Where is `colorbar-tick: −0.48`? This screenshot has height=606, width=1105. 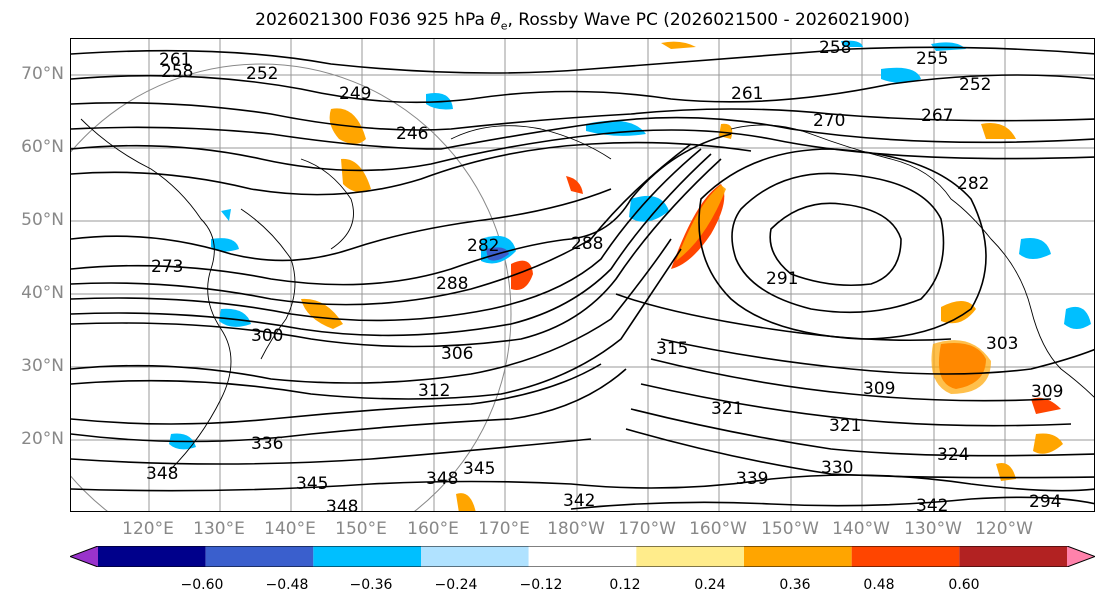 colorbar-tick: −0.48 is located at coordinates (287, 585).